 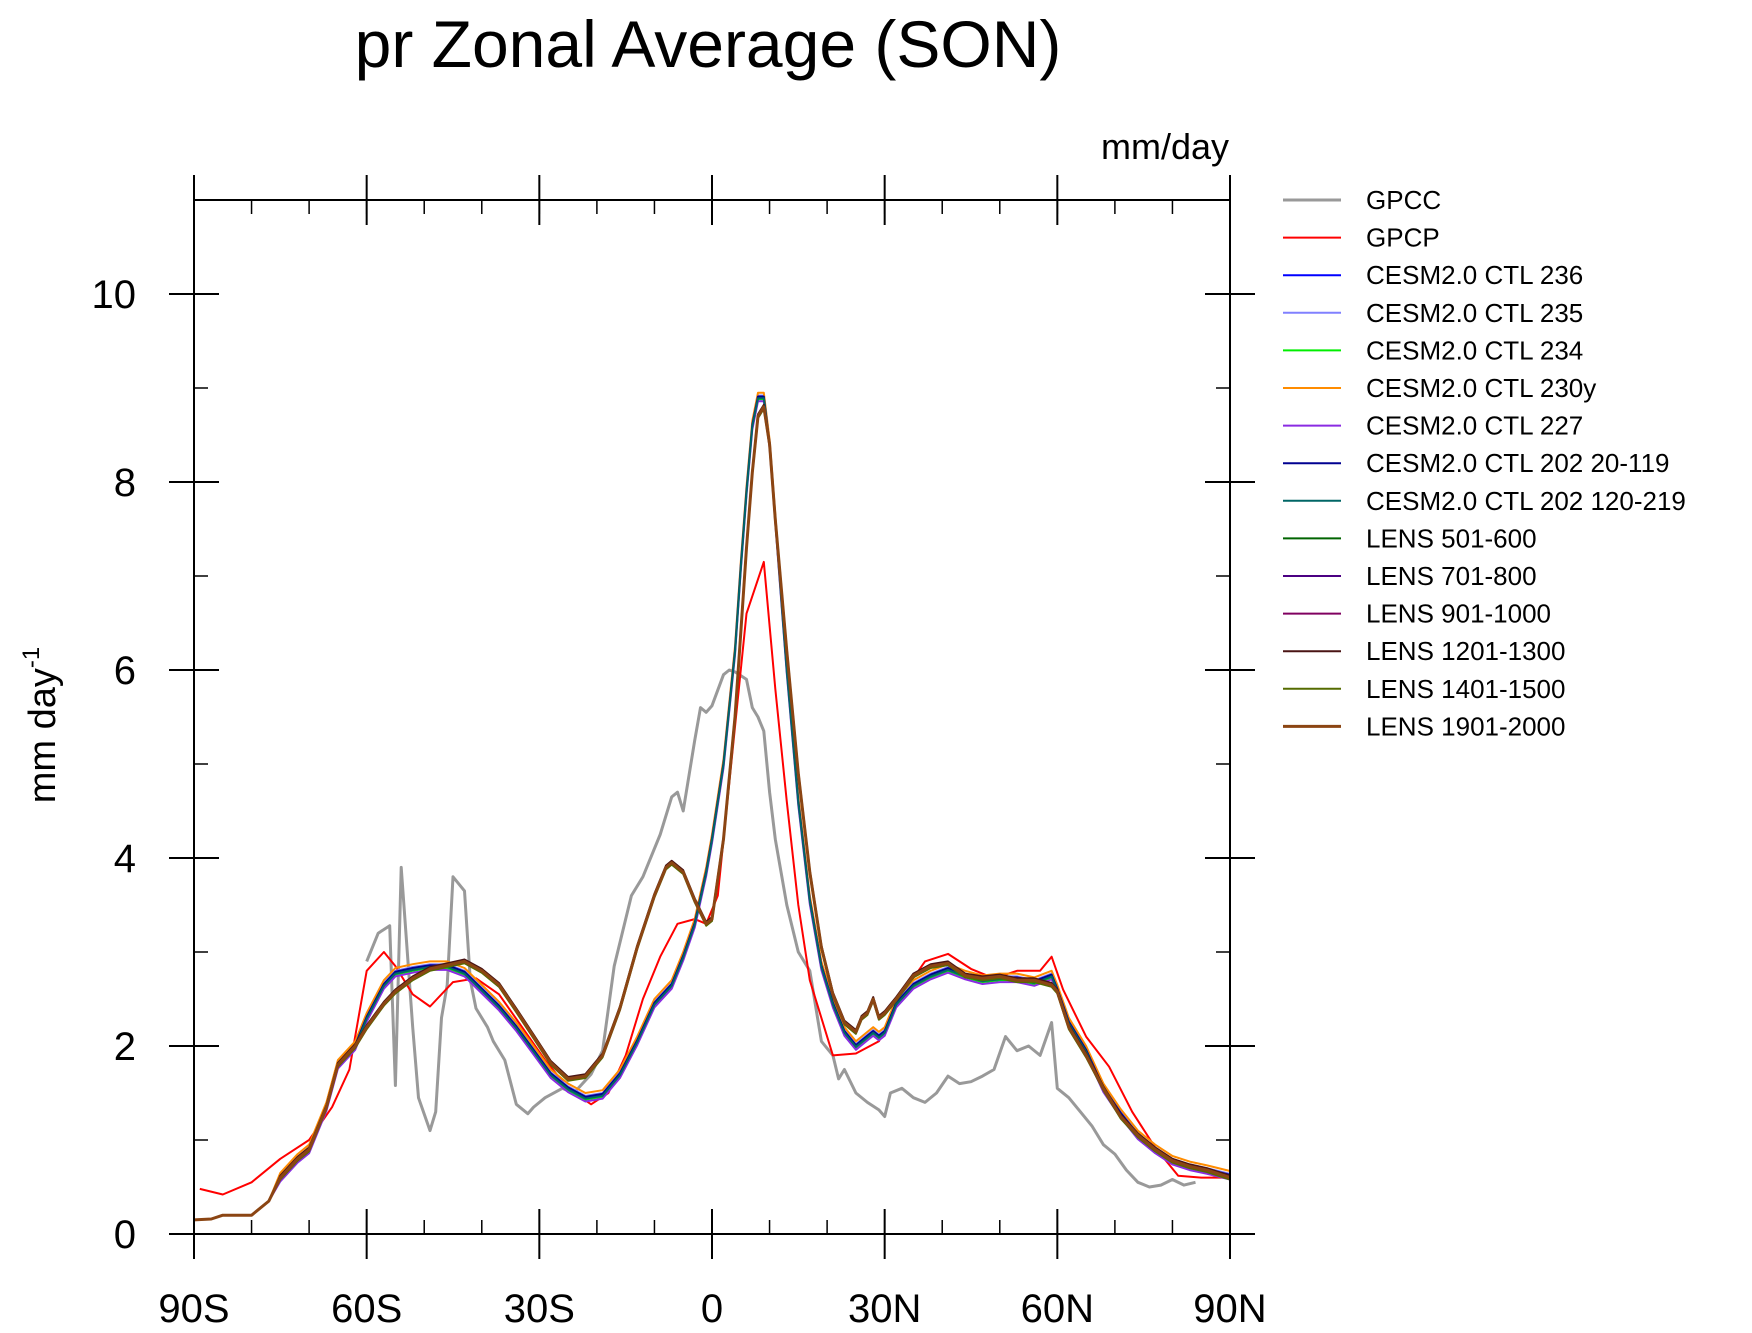 I want to click on legend-label: CESM2.0 CTL 234, so click(x=1474, y=350).